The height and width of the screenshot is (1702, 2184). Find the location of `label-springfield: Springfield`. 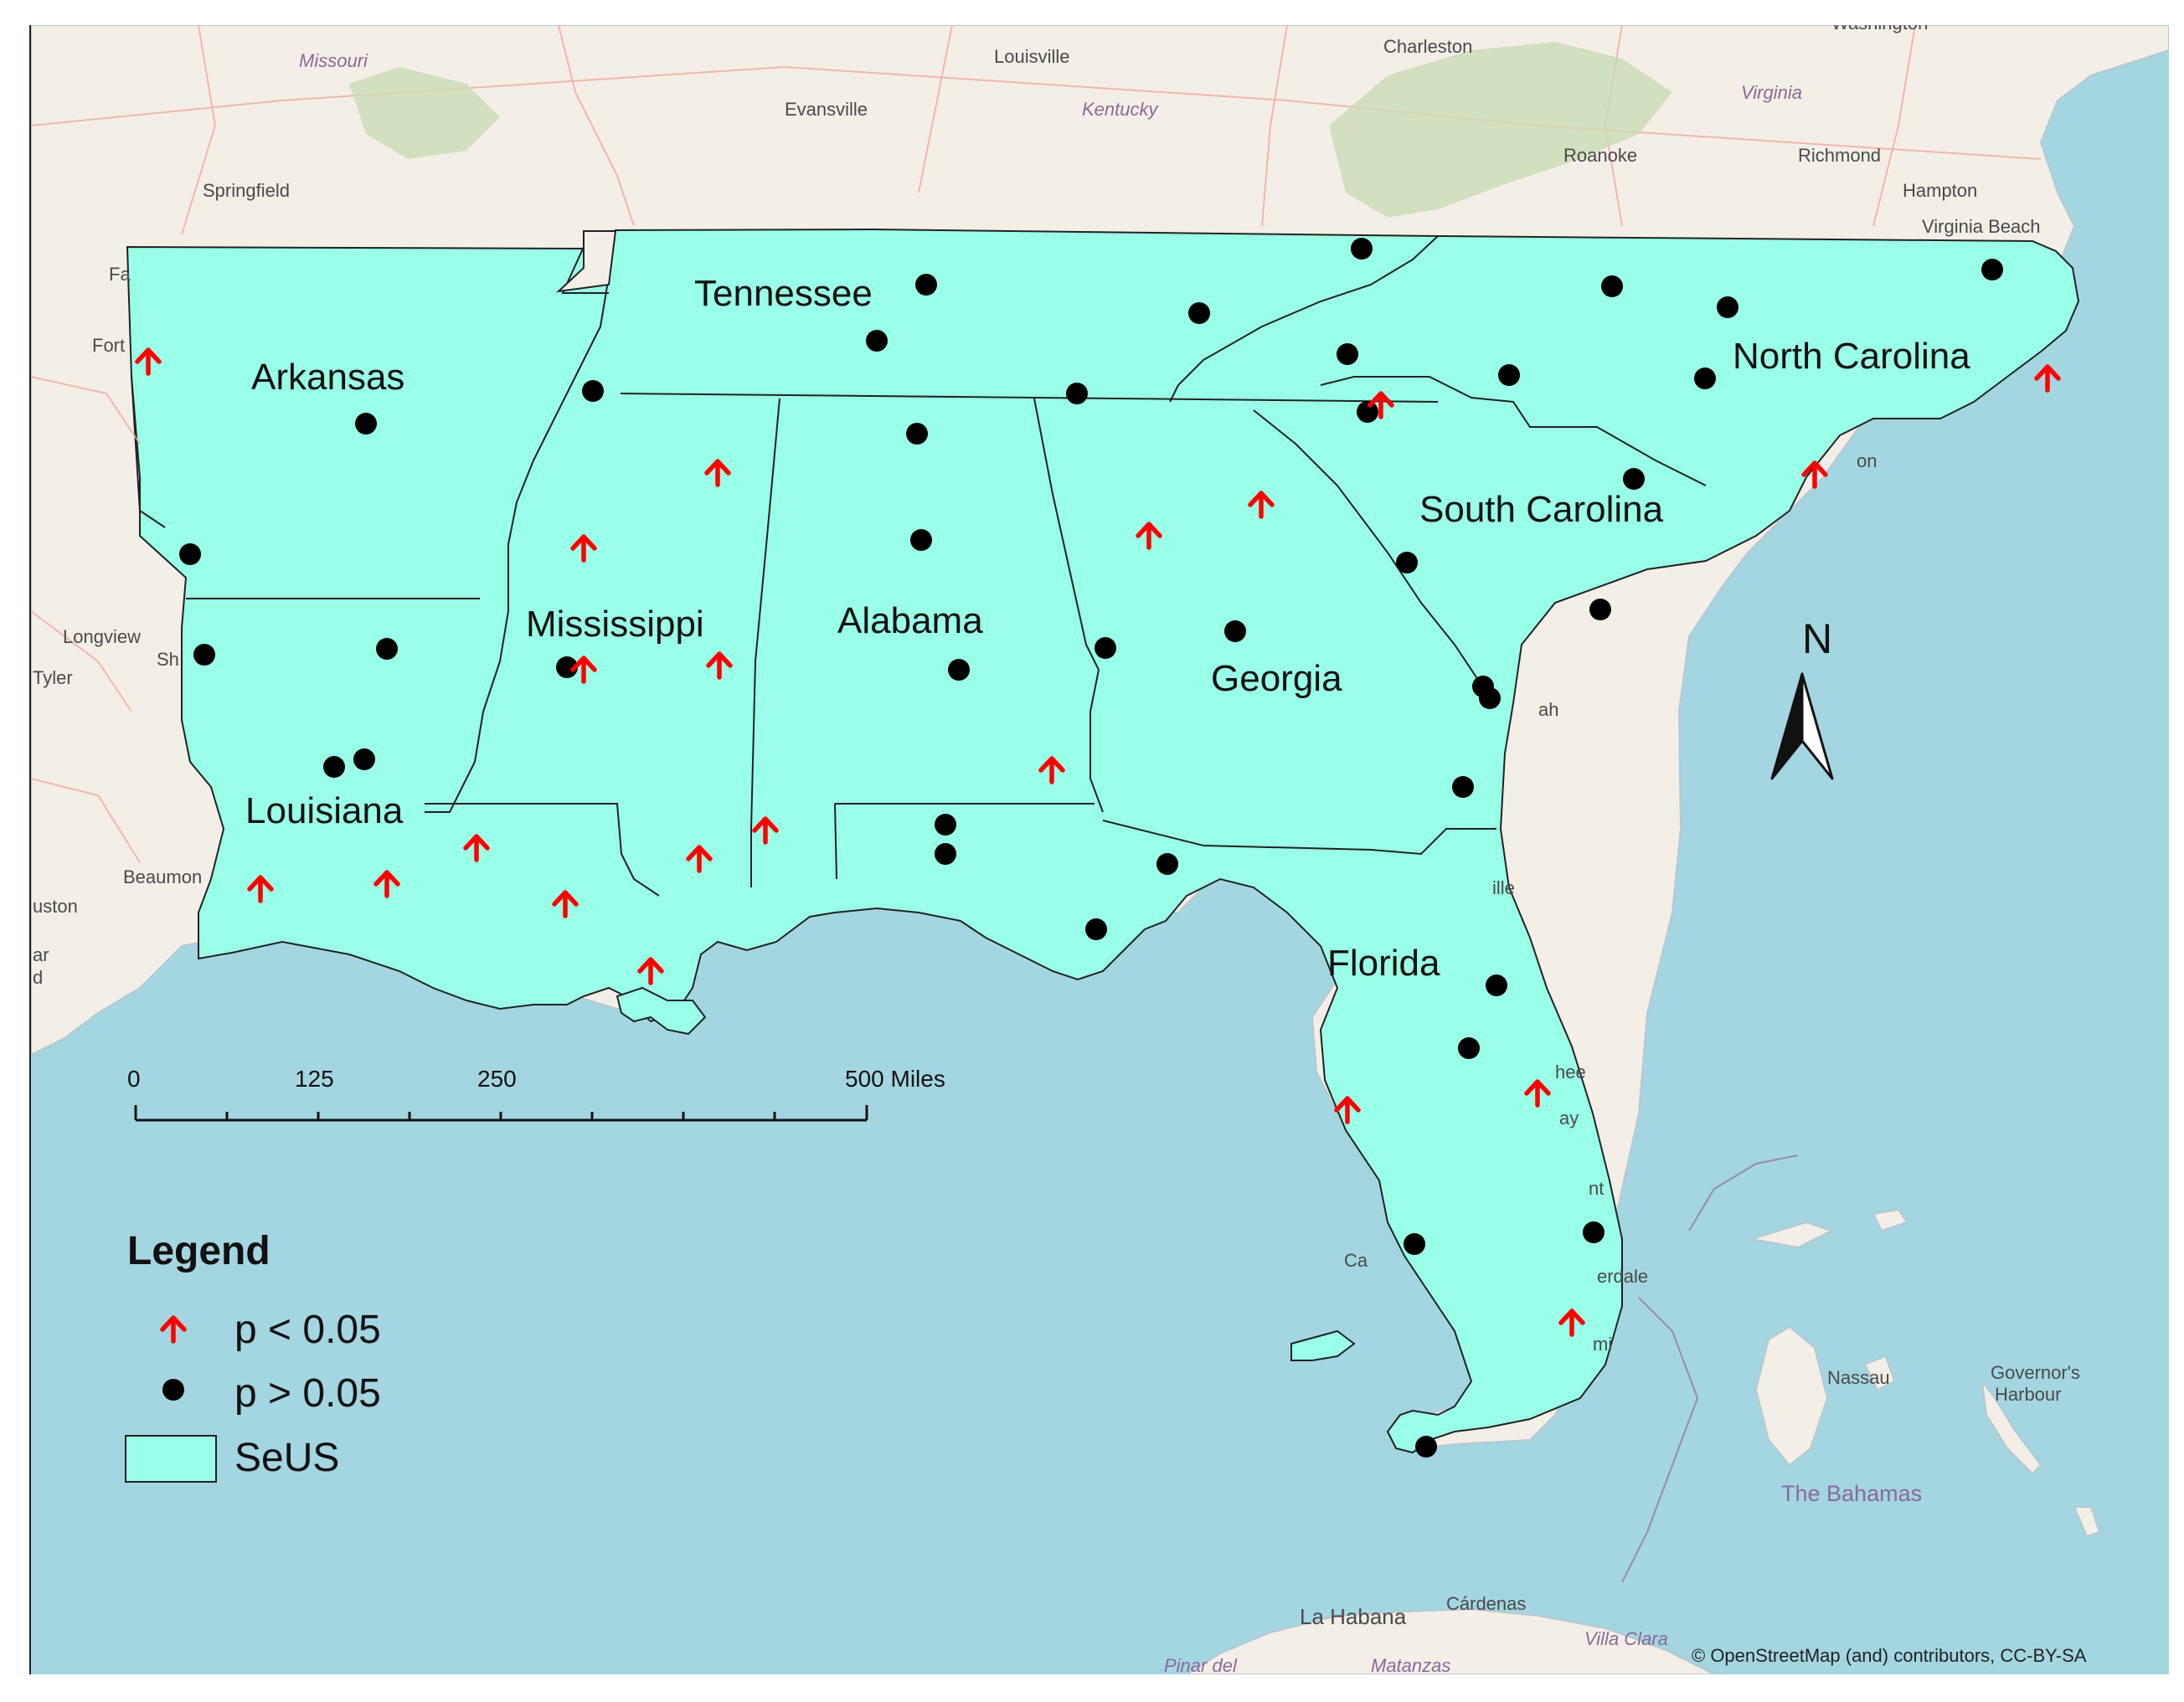

label-springfield: Springfield is located at coordinates (247, 190).